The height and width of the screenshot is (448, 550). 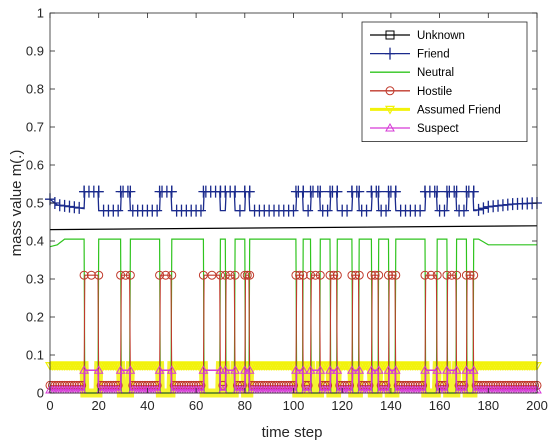 What do you see at coordinates (245, 405) in the screenshot?
I see `x-tick-label: 80` at bounding box center [245, 405].